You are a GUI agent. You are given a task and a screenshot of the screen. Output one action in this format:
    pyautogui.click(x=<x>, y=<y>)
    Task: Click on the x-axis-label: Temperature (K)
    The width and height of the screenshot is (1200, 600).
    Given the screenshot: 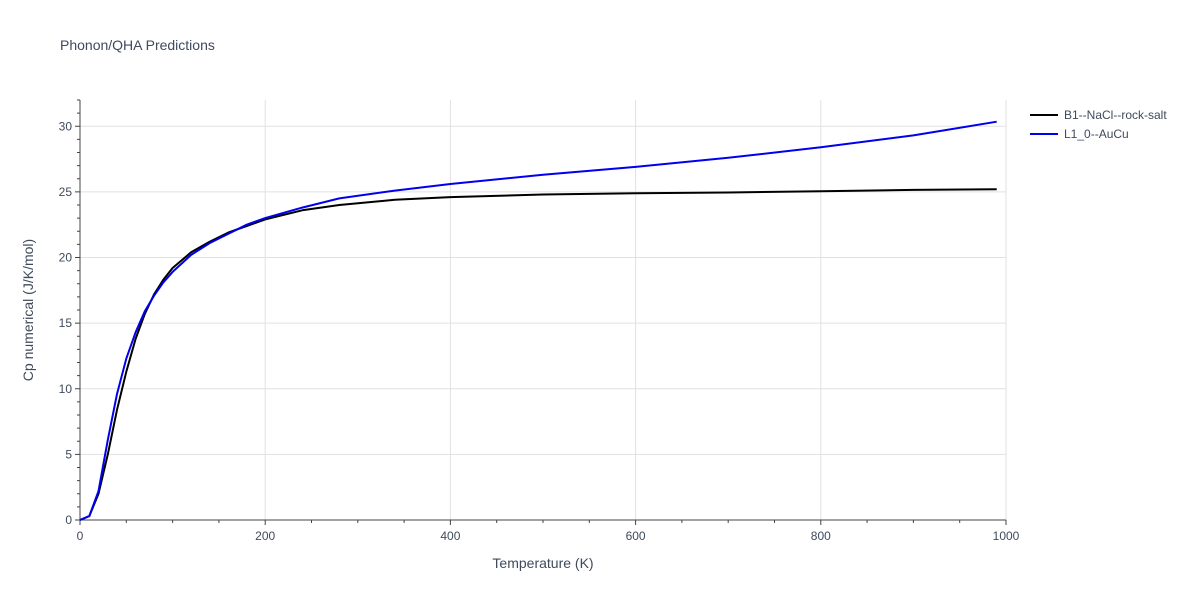 What is the action you would take?
    pyautogui.click(x=542, y=563)
    